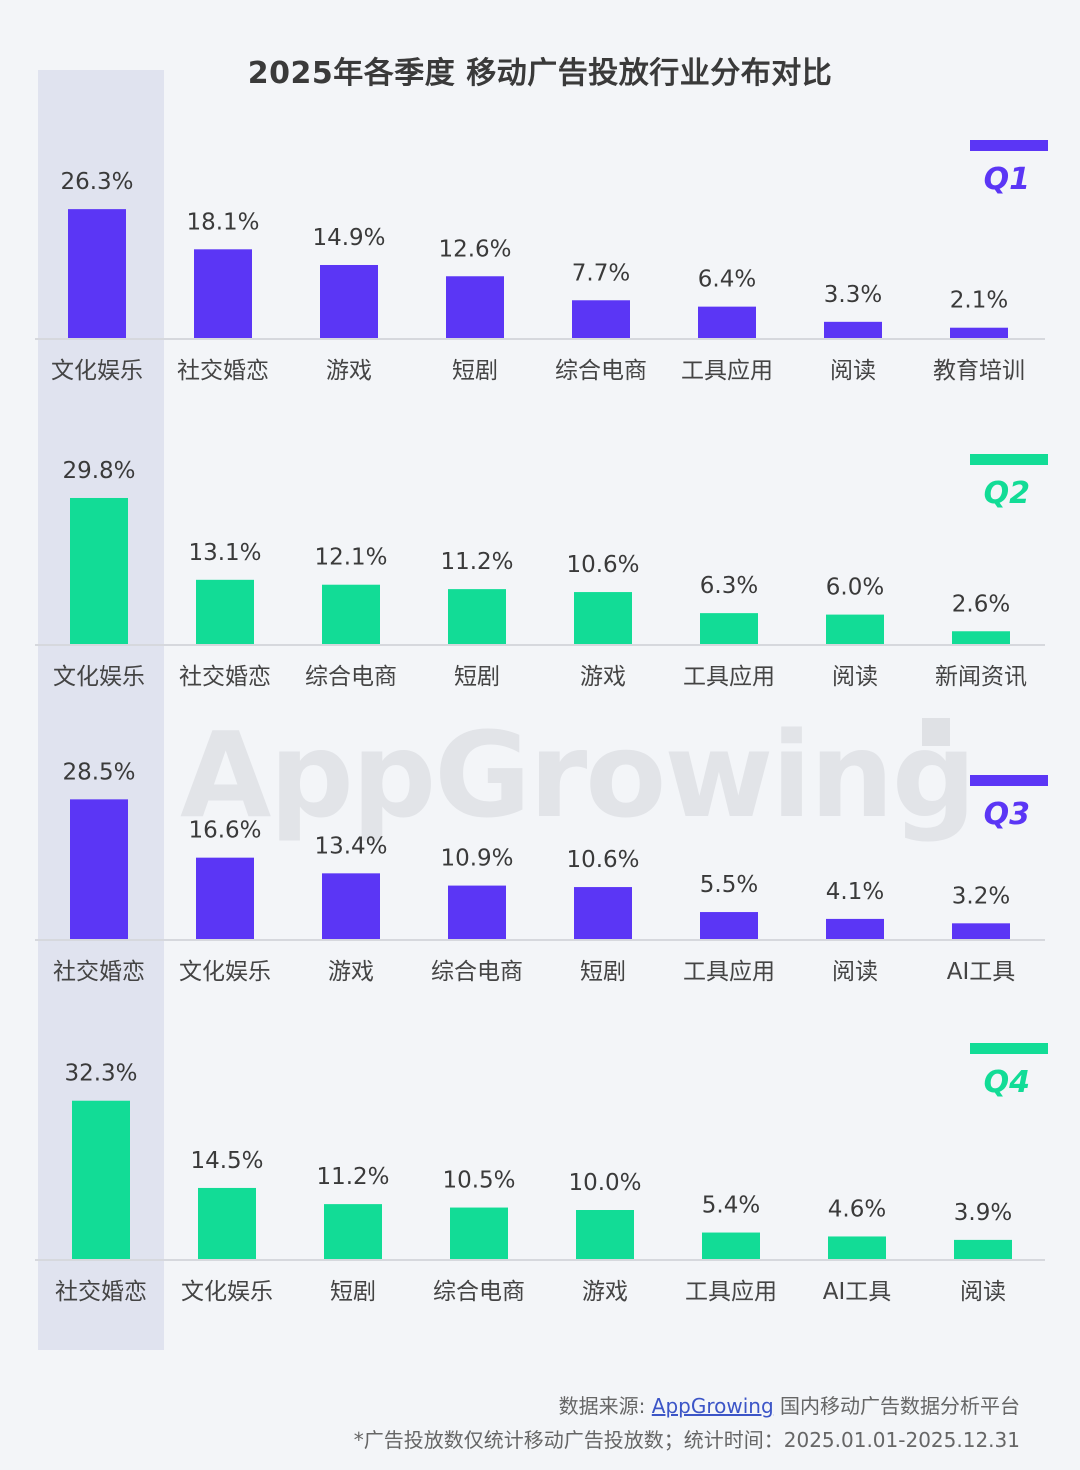 Image resolution: width=1080 pixels, height=1470 pixels. What do you see at coordinates (476, 859) in the screenshot?
I see `data-label: 10.9%` at bounding box center [476, 859].